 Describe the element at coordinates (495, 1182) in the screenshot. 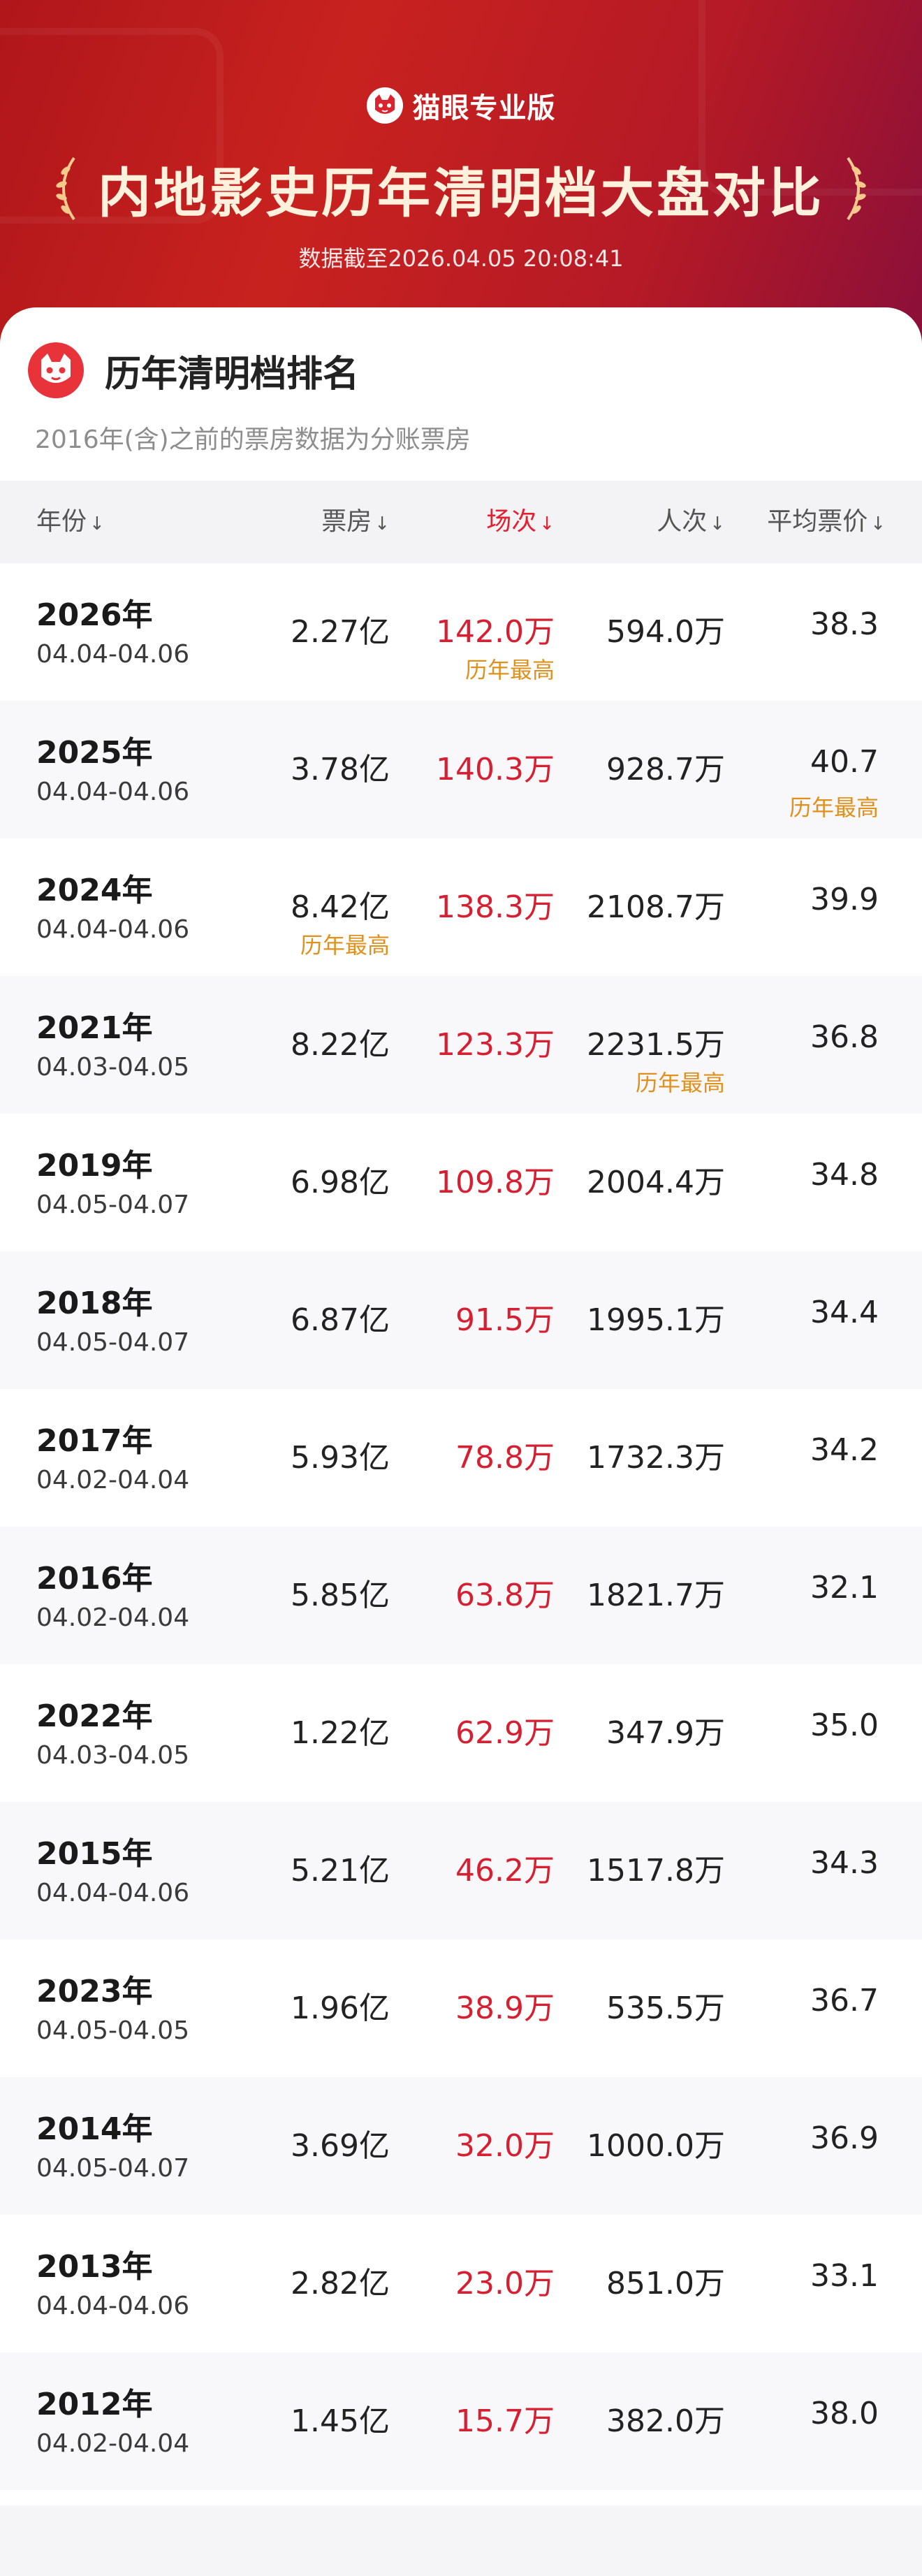

I see `screenings-cell: 109.8万` at that location.